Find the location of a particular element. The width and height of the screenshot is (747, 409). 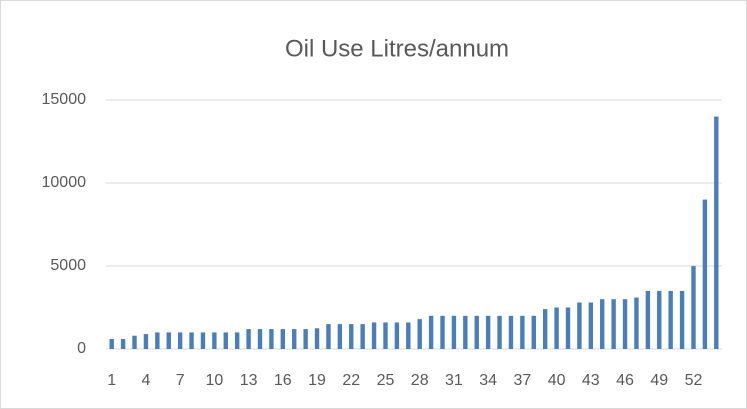

x-tick-label: 28 is located at coordinates (420, 380).